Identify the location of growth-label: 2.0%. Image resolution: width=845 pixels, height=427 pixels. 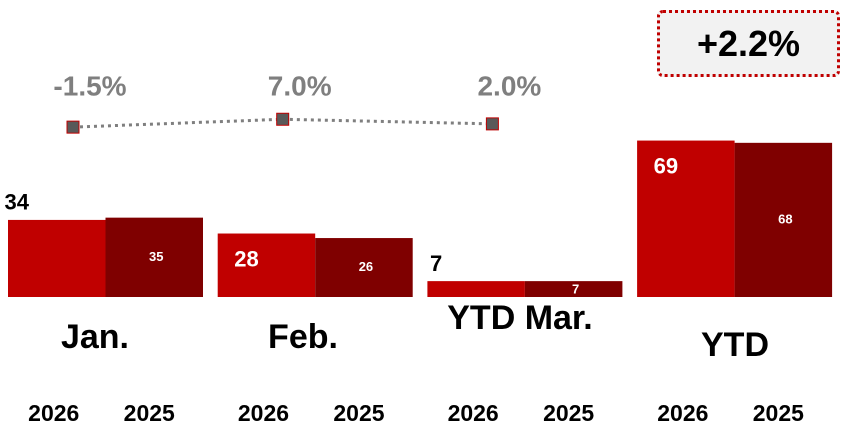
(509, 85).